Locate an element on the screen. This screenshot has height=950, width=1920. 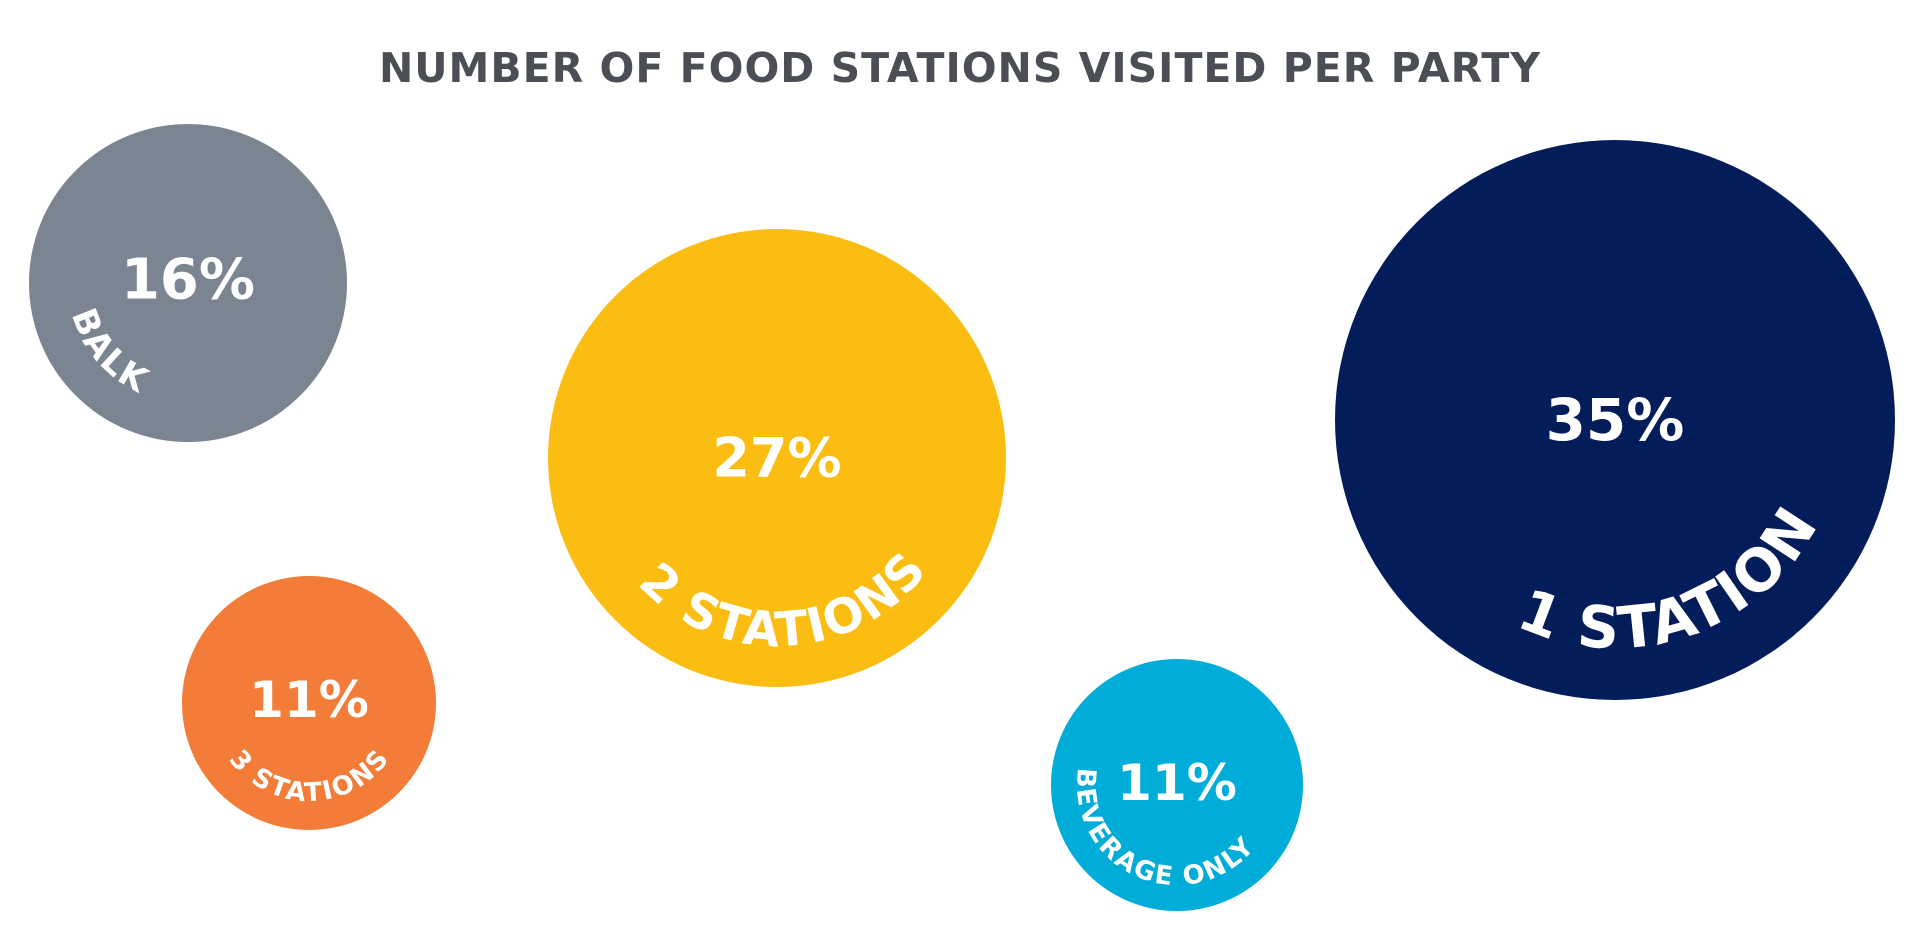
bubble-circle-3-stations is located at coordinates (309, 703).